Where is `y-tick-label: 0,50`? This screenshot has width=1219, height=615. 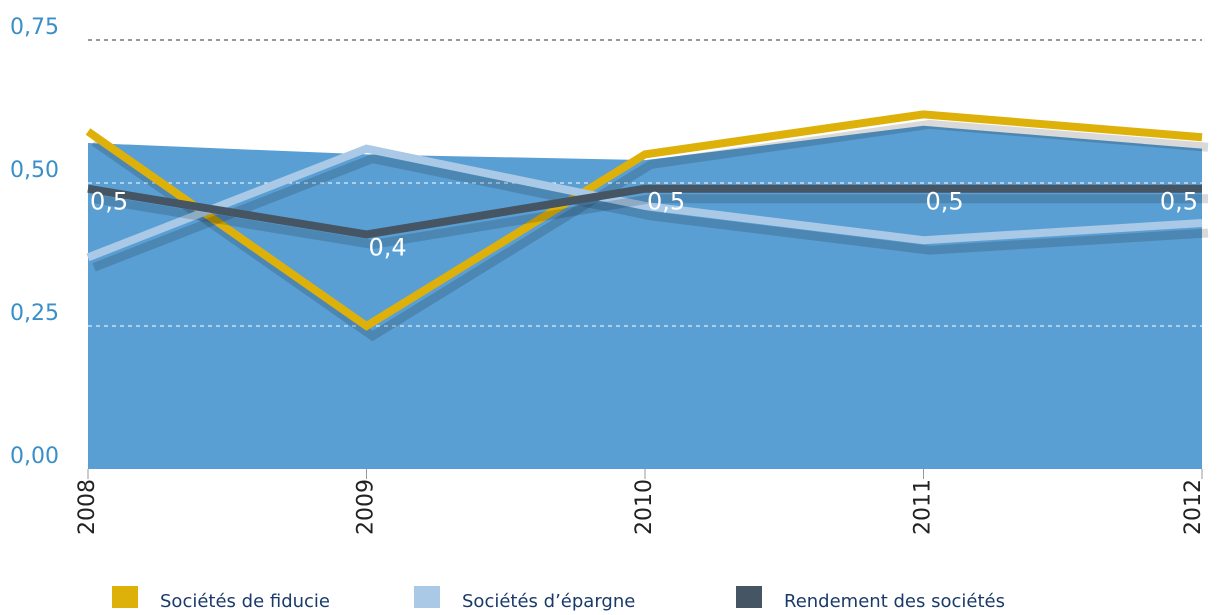 y-tick-label: 0,50 is located at coordinates (34, 170).